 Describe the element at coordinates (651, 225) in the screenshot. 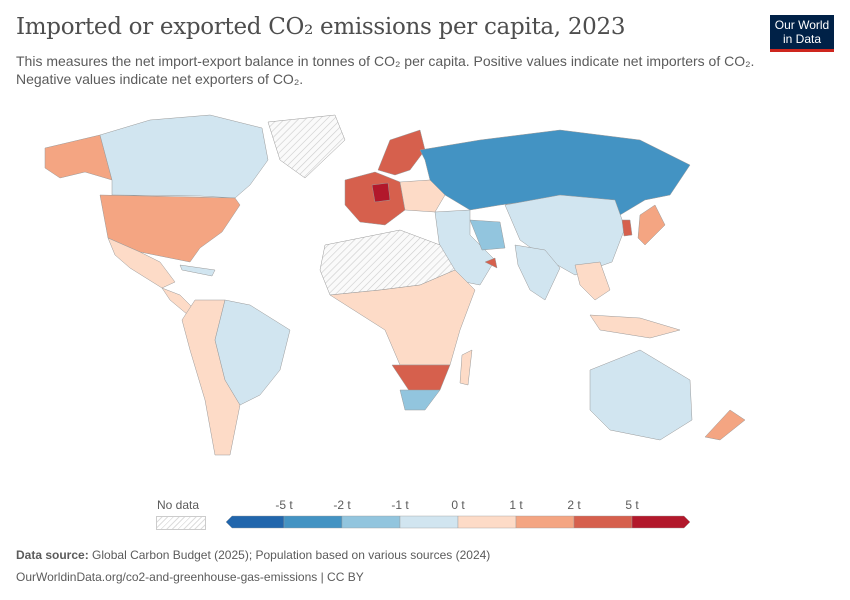

I see `region-japan` at that location.